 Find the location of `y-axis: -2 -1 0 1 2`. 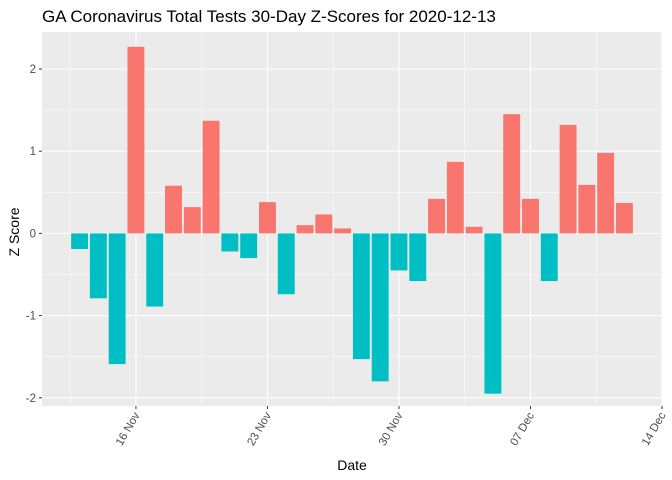

y-axis: -2 -1 0 1 2 is located at coordinates (34, 234).